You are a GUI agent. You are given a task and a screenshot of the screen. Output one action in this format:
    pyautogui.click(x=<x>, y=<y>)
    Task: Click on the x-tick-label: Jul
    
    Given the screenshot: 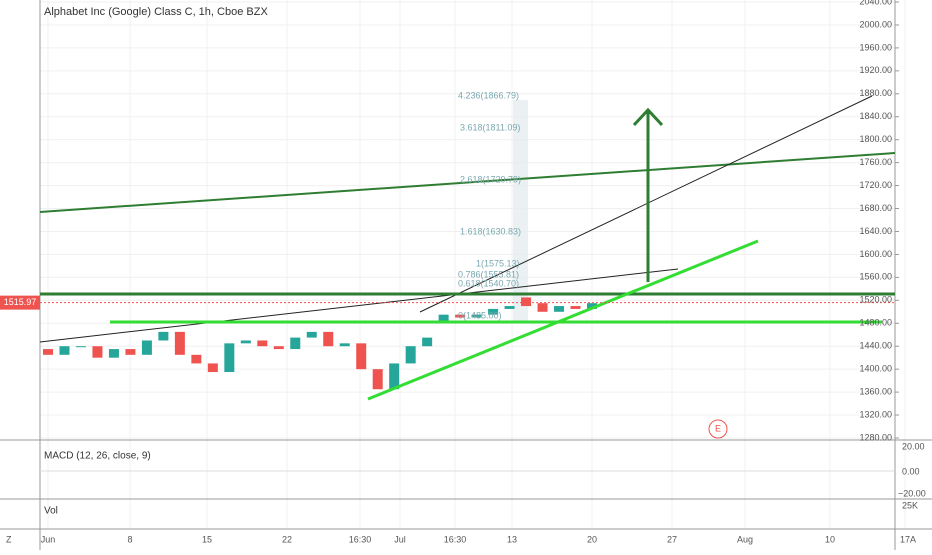 What is the action you would take?
    pyautogui.click(x=400, y=539)
    